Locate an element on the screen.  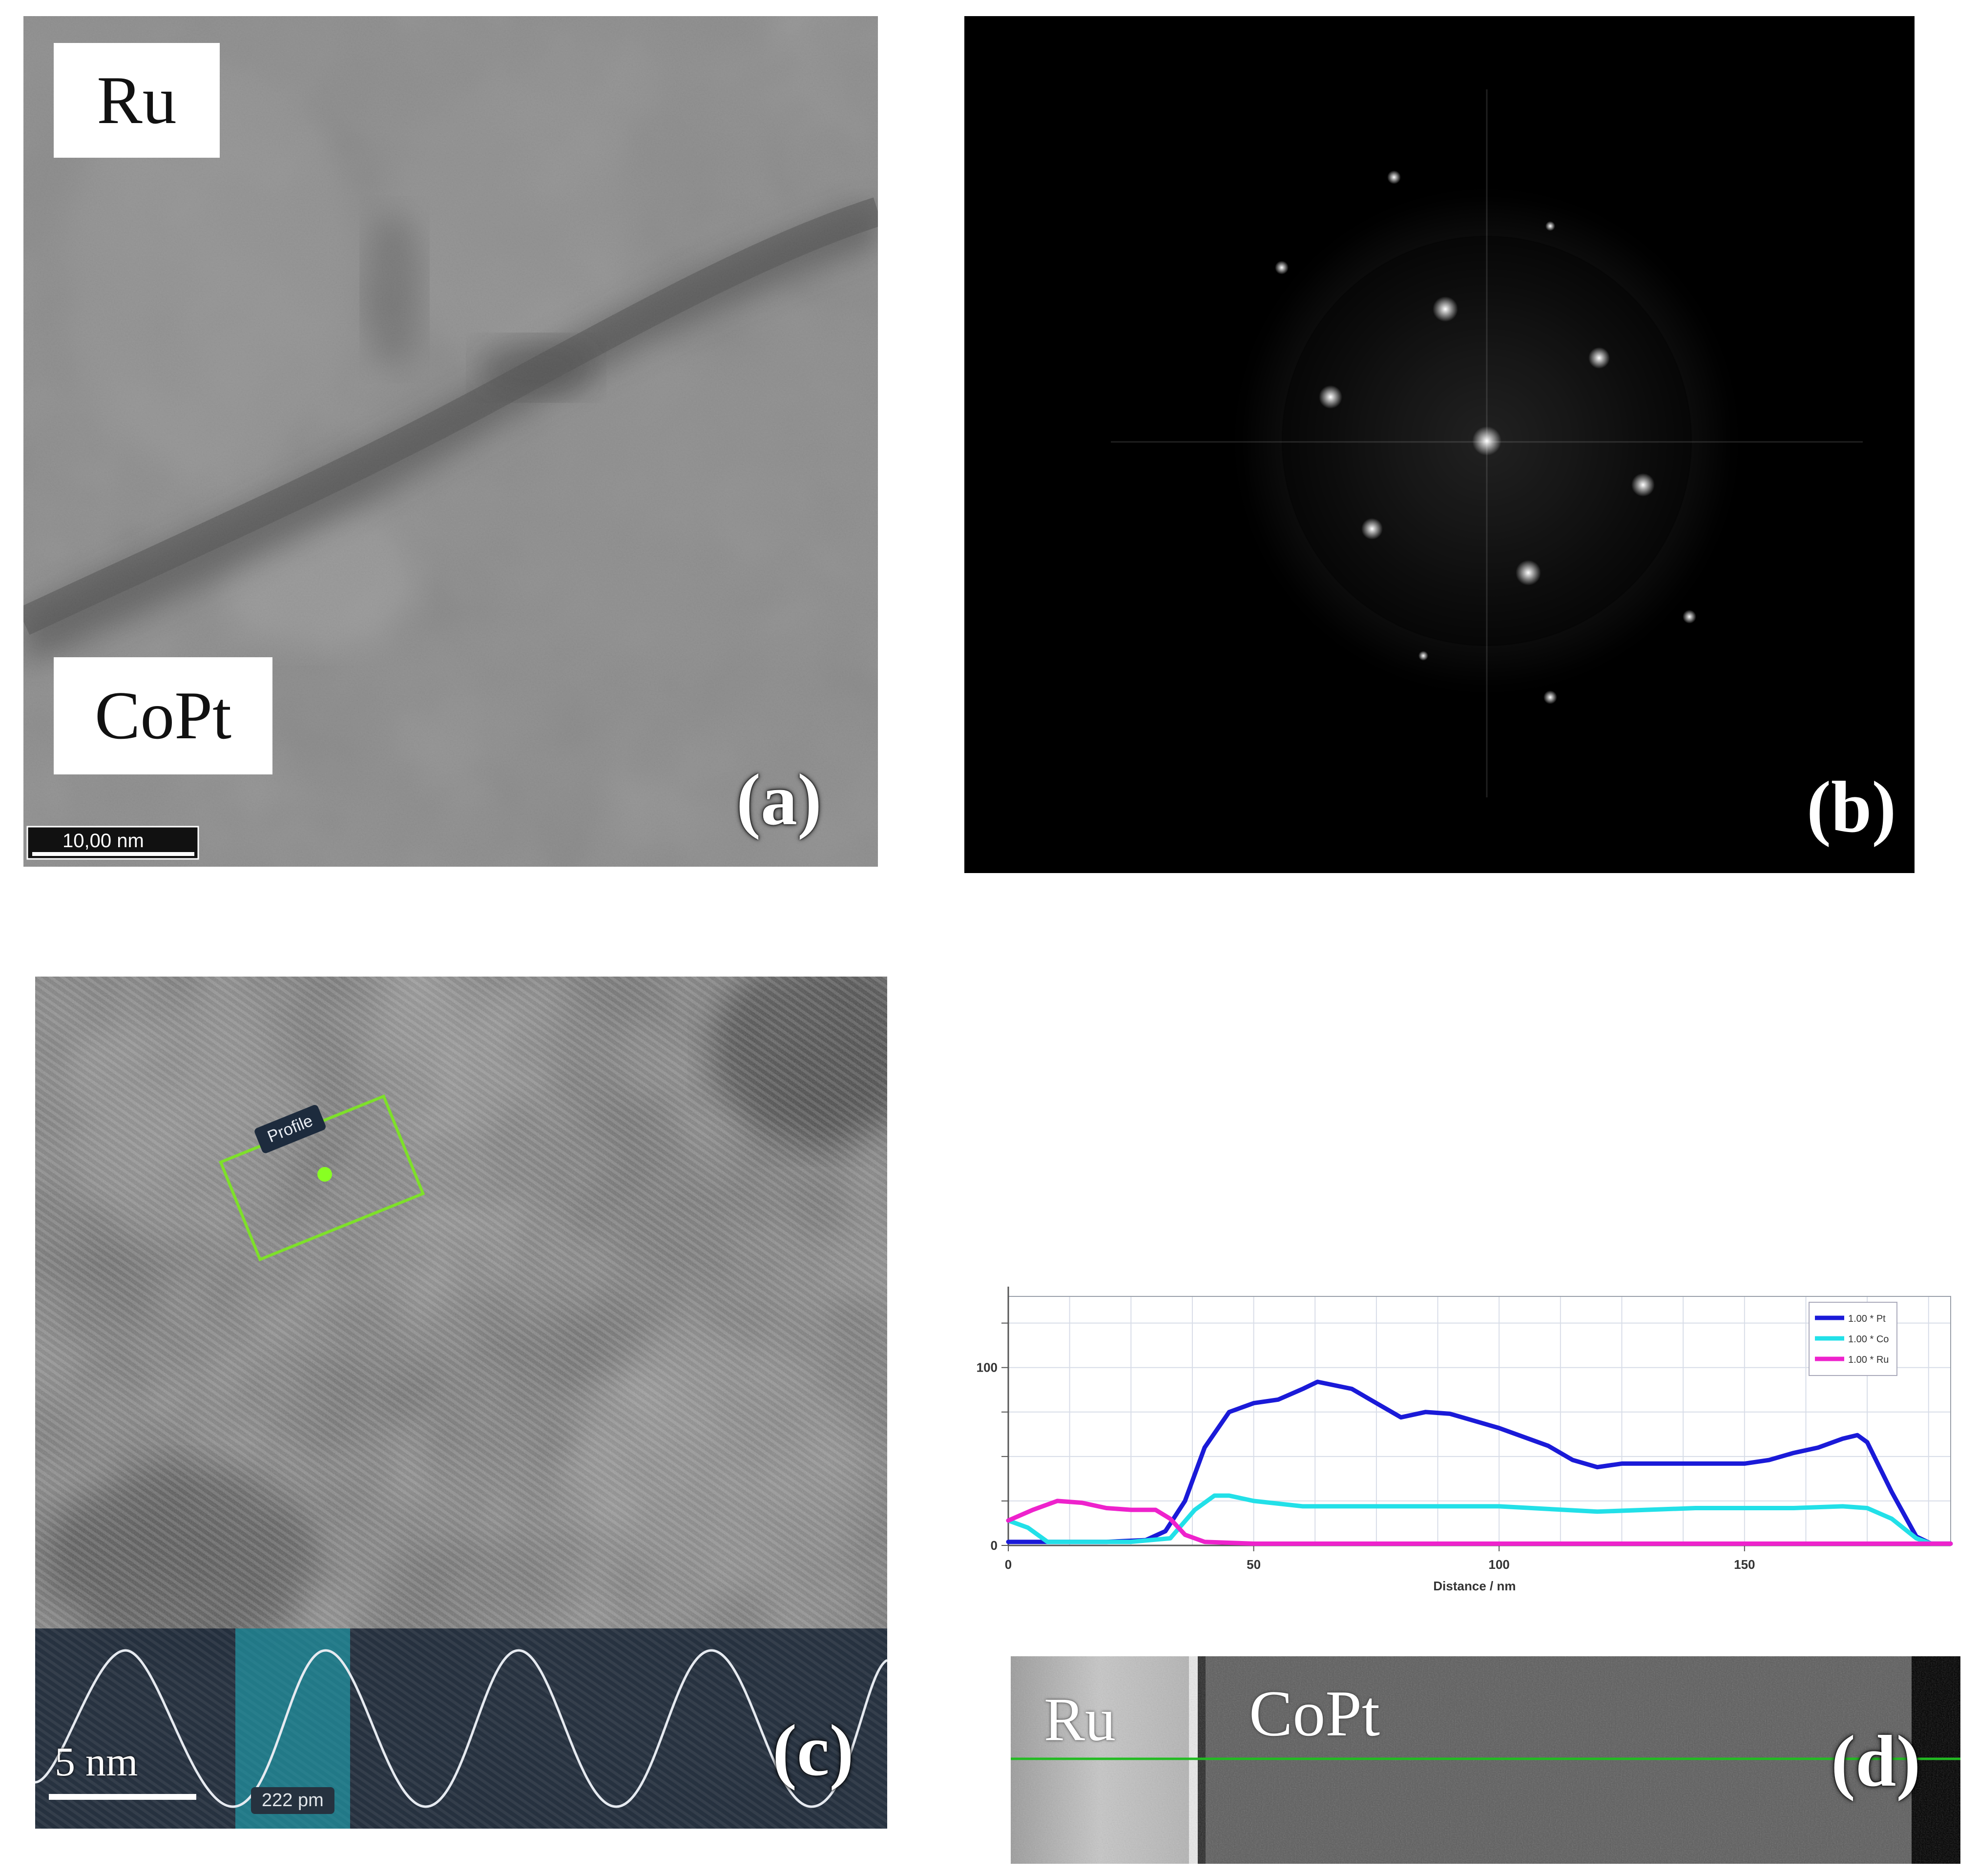
panel-label-a: (a) is located at coordinates (779, 800).